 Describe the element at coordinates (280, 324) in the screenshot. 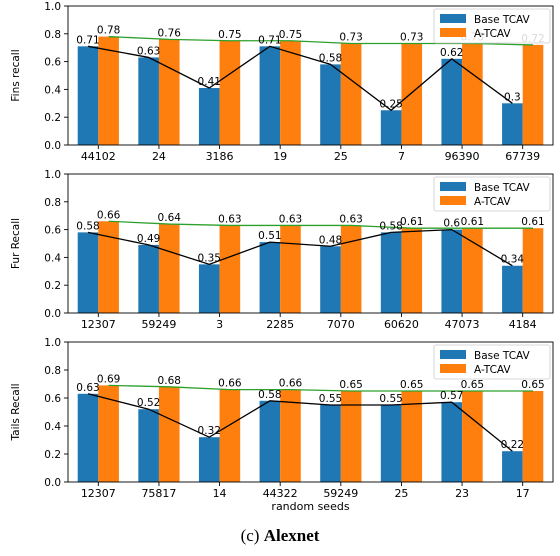

I see `x-tick-label: 2285` at that location.